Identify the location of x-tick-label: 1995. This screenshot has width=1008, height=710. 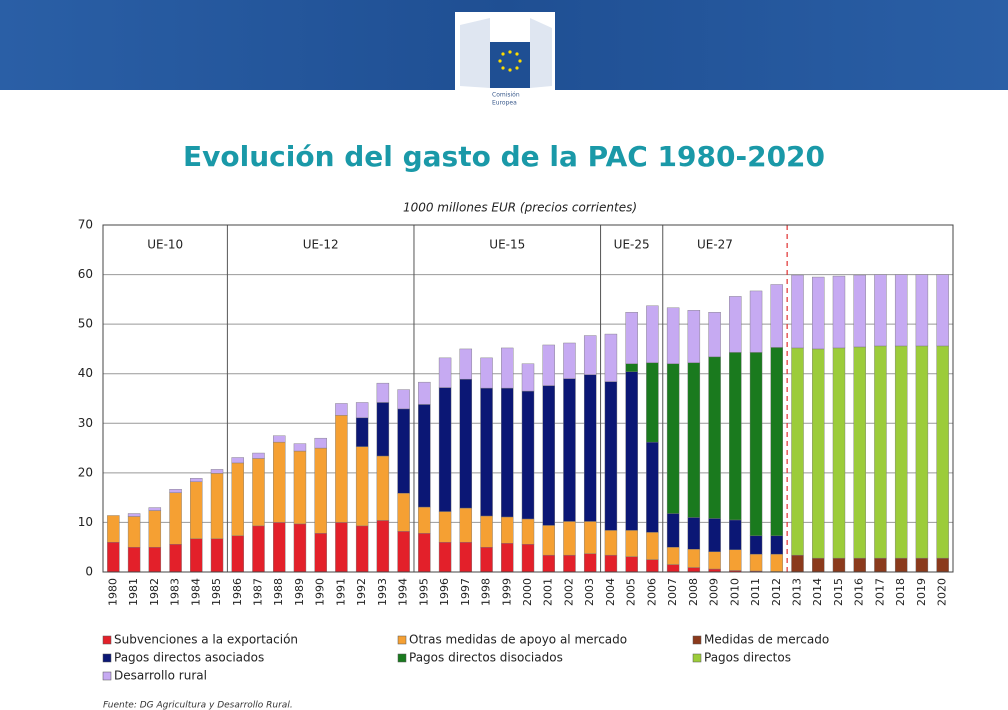
(423, 592).